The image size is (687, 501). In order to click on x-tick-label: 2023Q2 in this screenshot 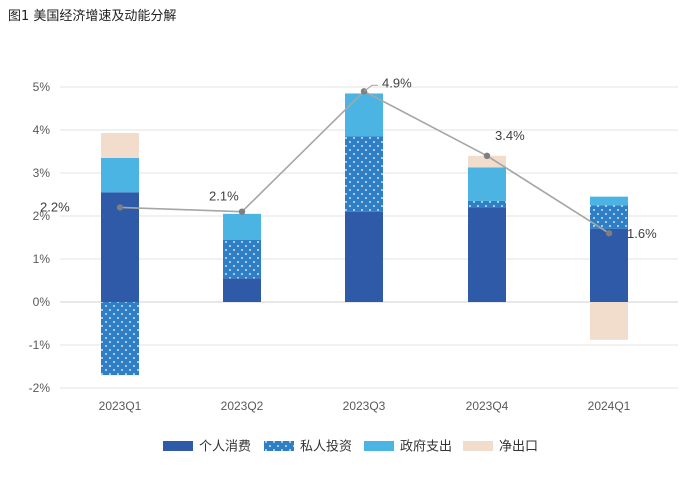, I will do `click(242, 406)`.